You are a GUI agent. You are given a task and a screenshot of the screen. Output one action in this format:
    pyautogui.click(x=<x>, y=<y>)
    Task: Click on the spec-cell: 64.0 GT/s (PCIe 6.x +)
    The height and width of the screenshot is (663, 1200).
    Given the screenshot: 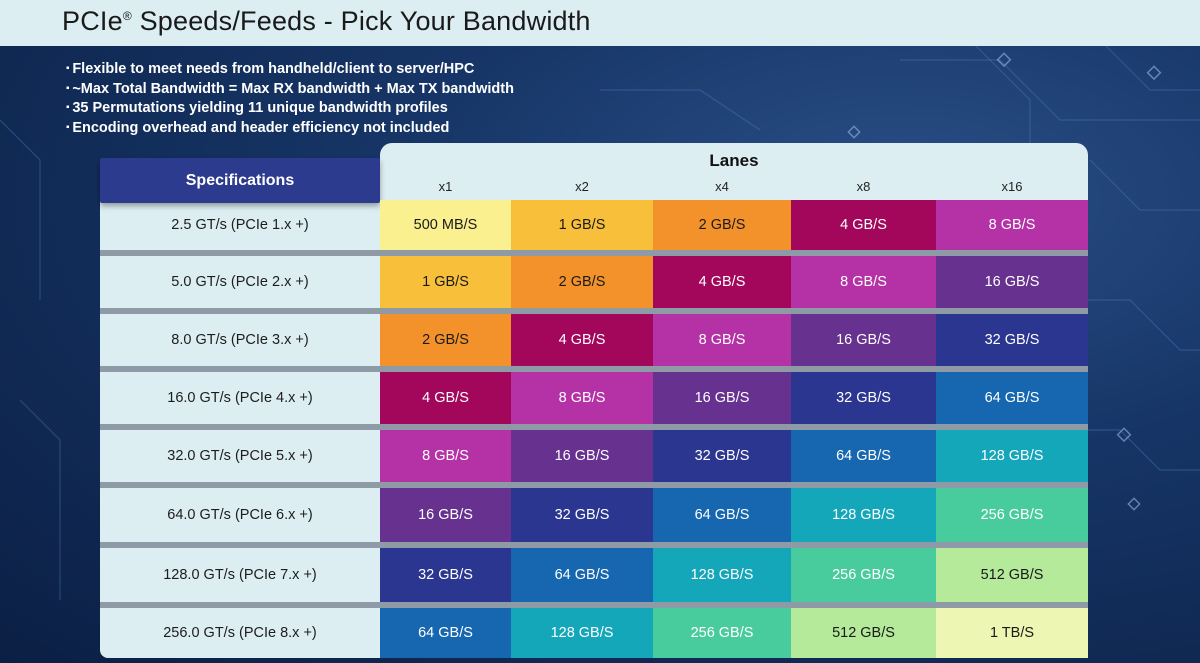 What is the action you would take?
    pyautogui.click(x=240, y=515)
    